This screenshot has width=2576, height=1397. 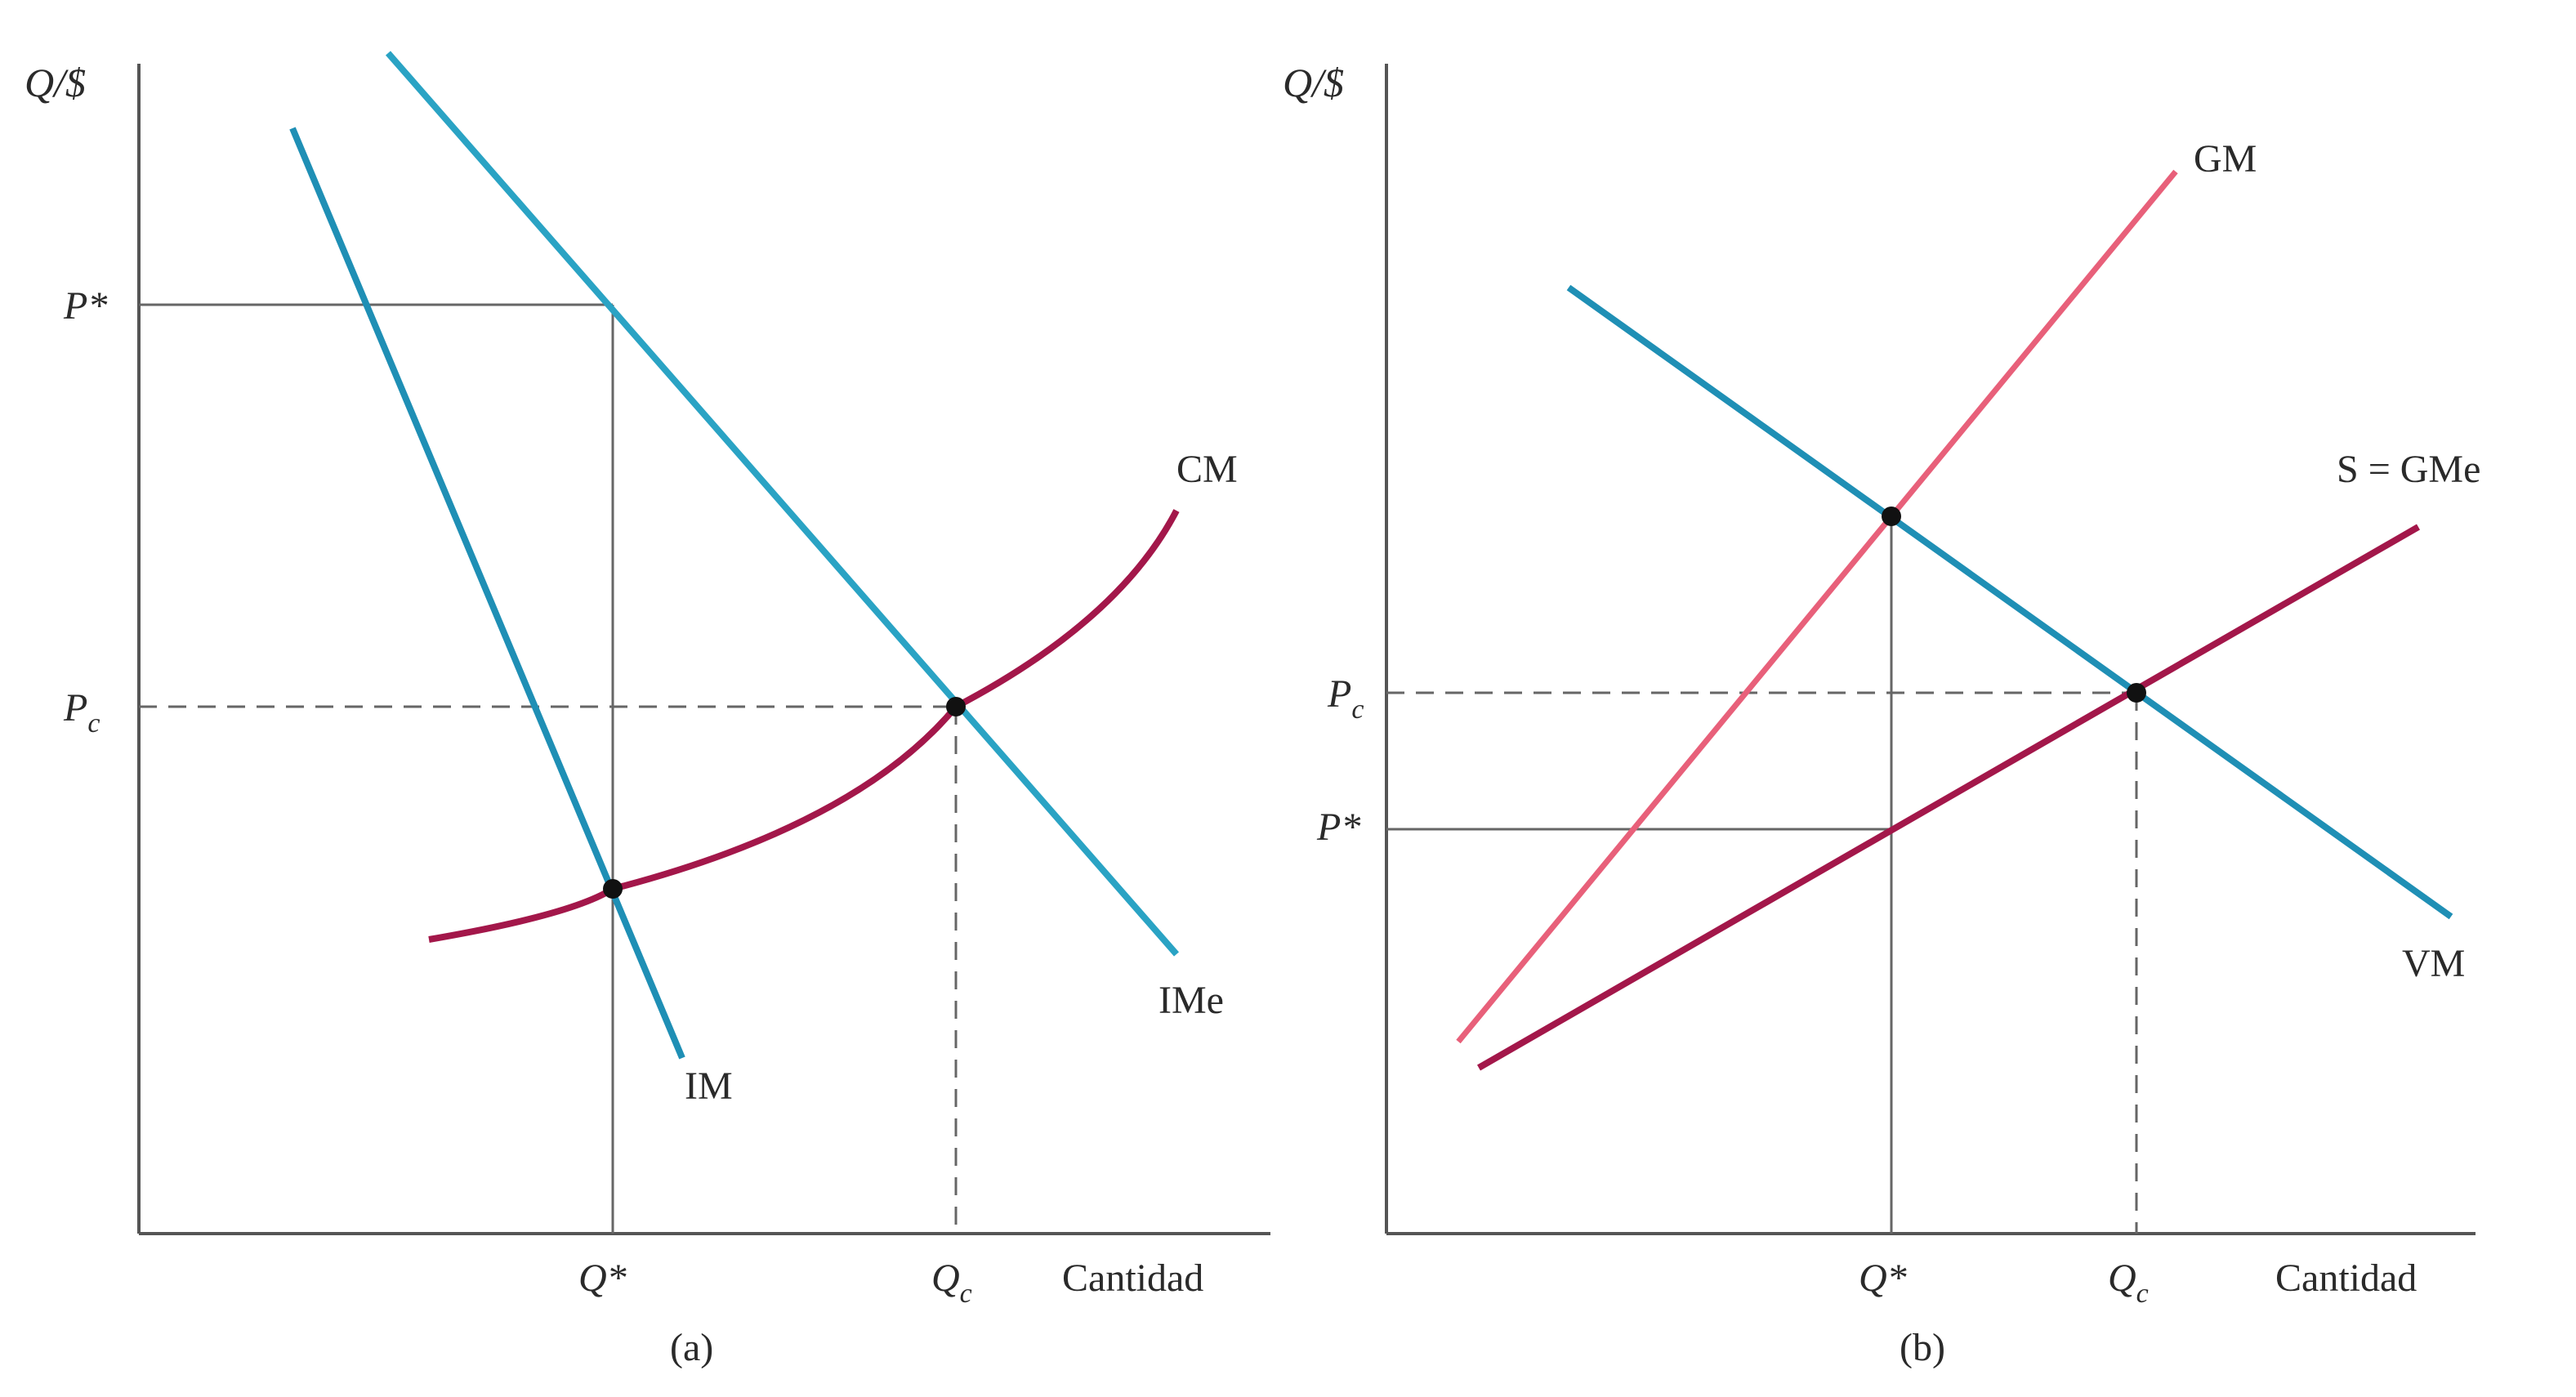 What do you see at coordinates (804, 726) in the screenshot?
I see `panel-a-cm-curve` at bounding box center [804, 726].